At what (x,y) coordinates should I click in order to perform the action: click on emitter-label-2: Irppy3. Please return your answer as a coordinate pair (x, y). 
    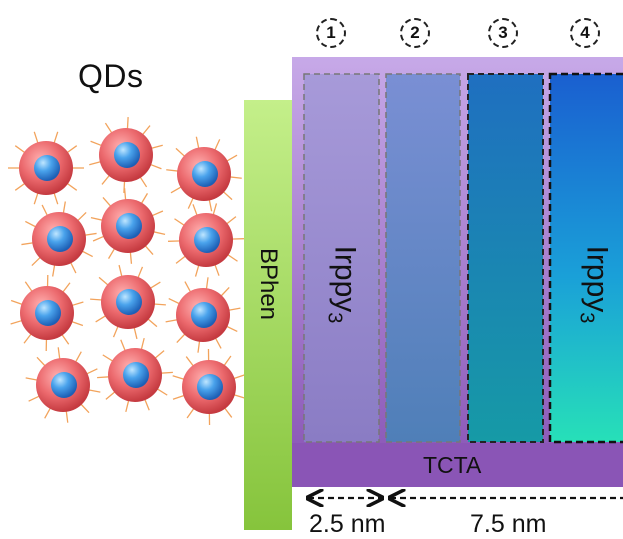
    Looking at the image, I should click on (594, 285).